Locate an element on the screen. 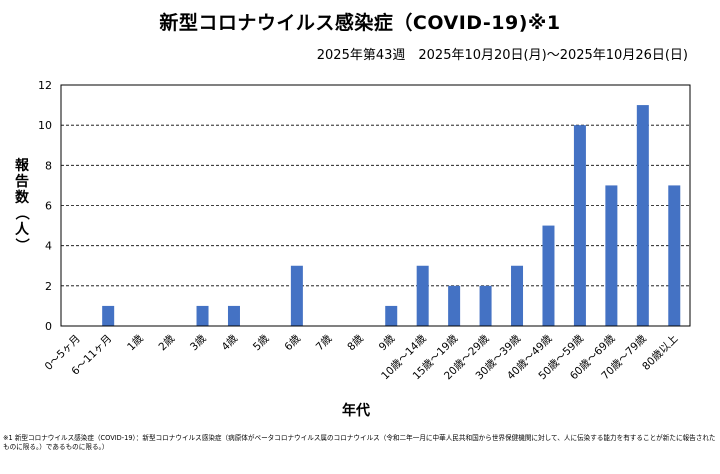 This screenshot has width=720, height=474. y-axis-label-char: （ is located at coordinates (21, 213).